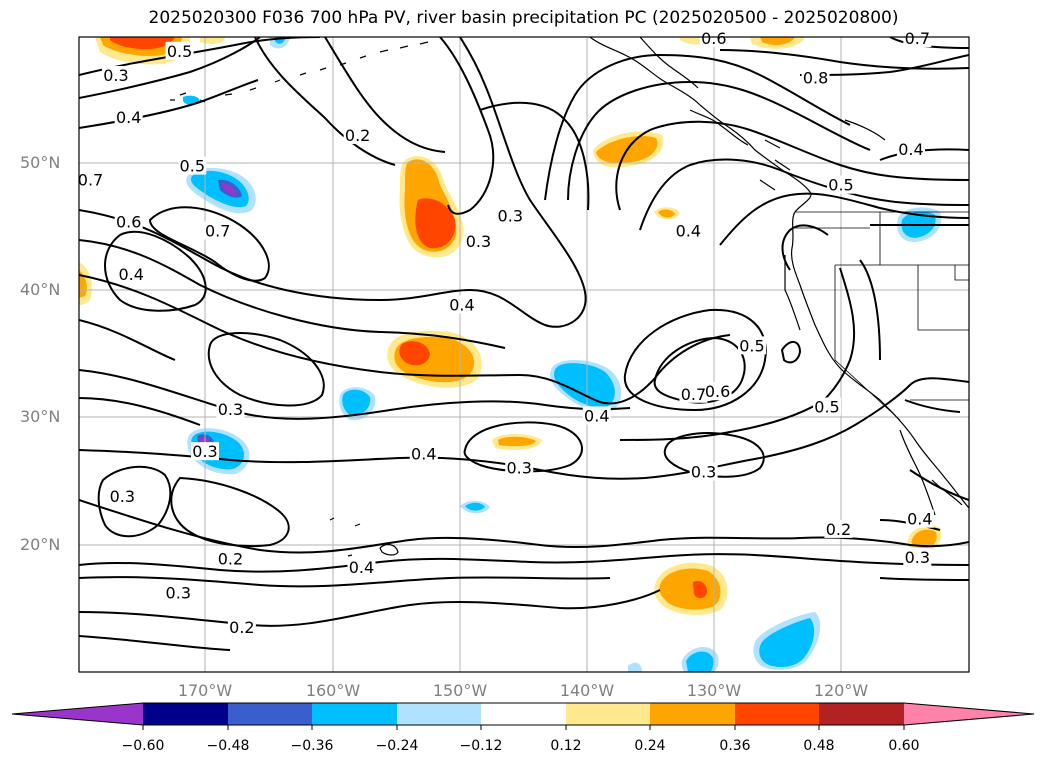 This screenshot has width=1047, height=765. I want to click on contour-label: 0.8, so click(815, 78).